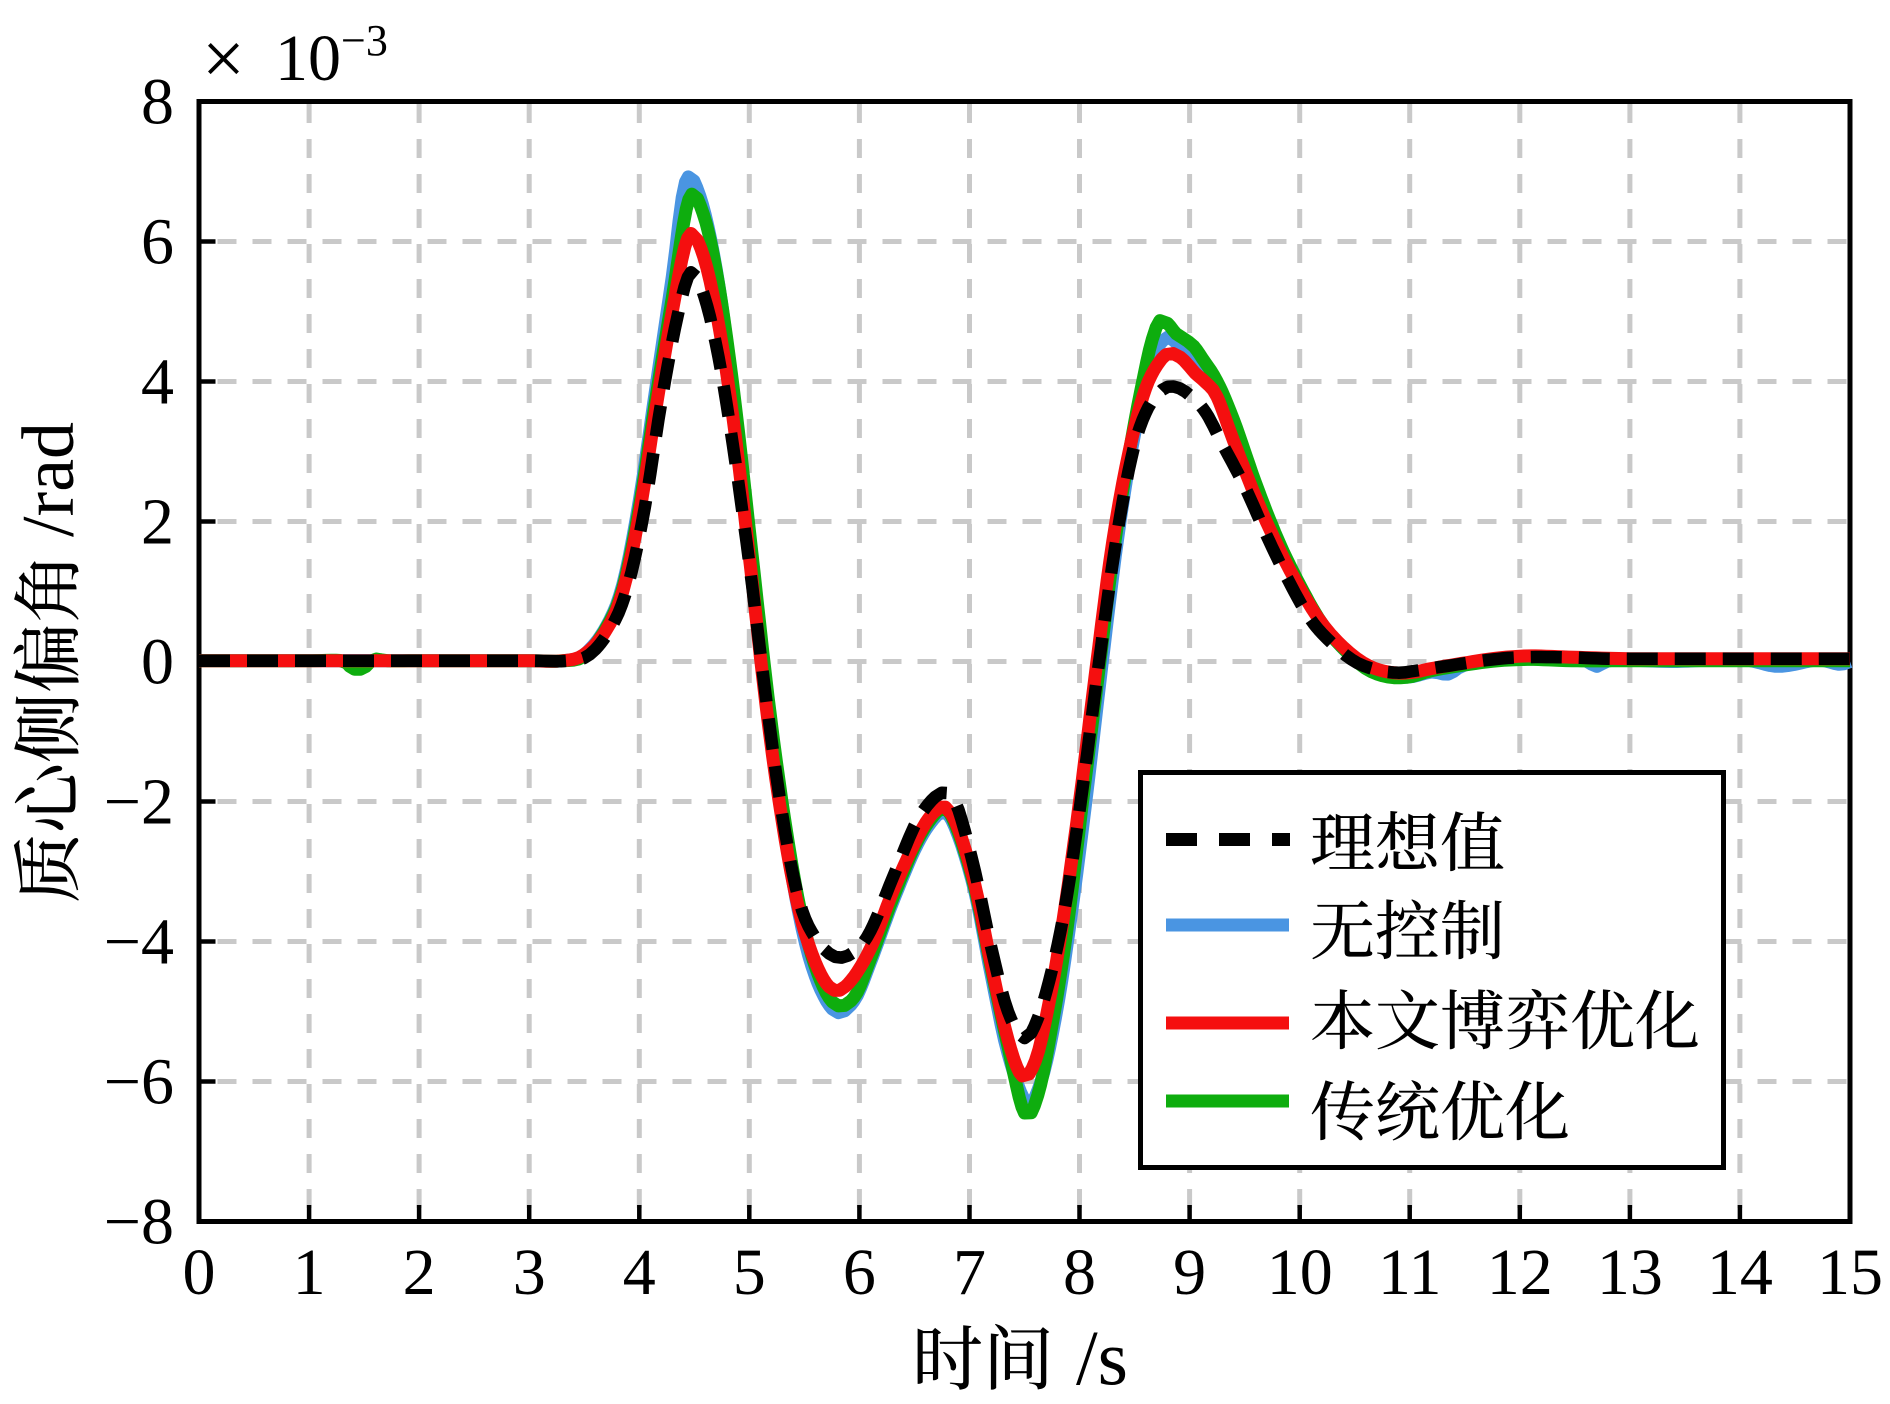 The image size is (1890, 1404). I want to click on svg-text: /s, so click(1102, 1356).